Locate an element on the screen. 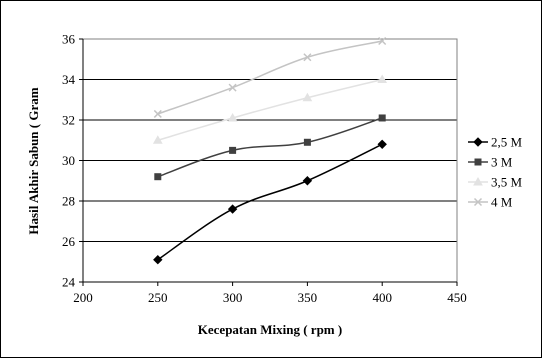 The width and height of the screenshot is (542, 363). y-tick-label: 24 is located at coordinates (69, 282).